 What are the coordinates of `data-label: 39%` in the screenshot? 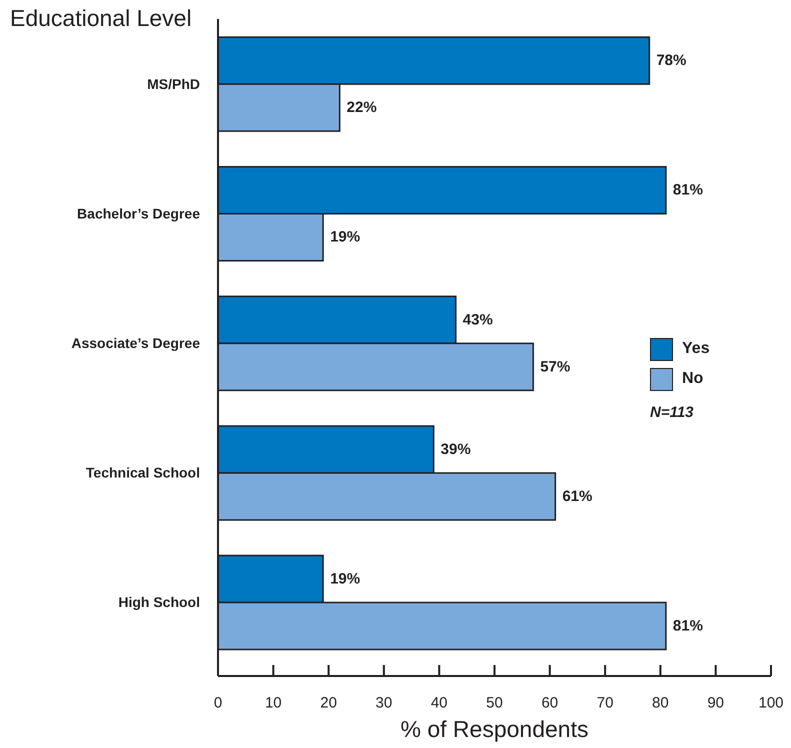 It's located at (455, 449).